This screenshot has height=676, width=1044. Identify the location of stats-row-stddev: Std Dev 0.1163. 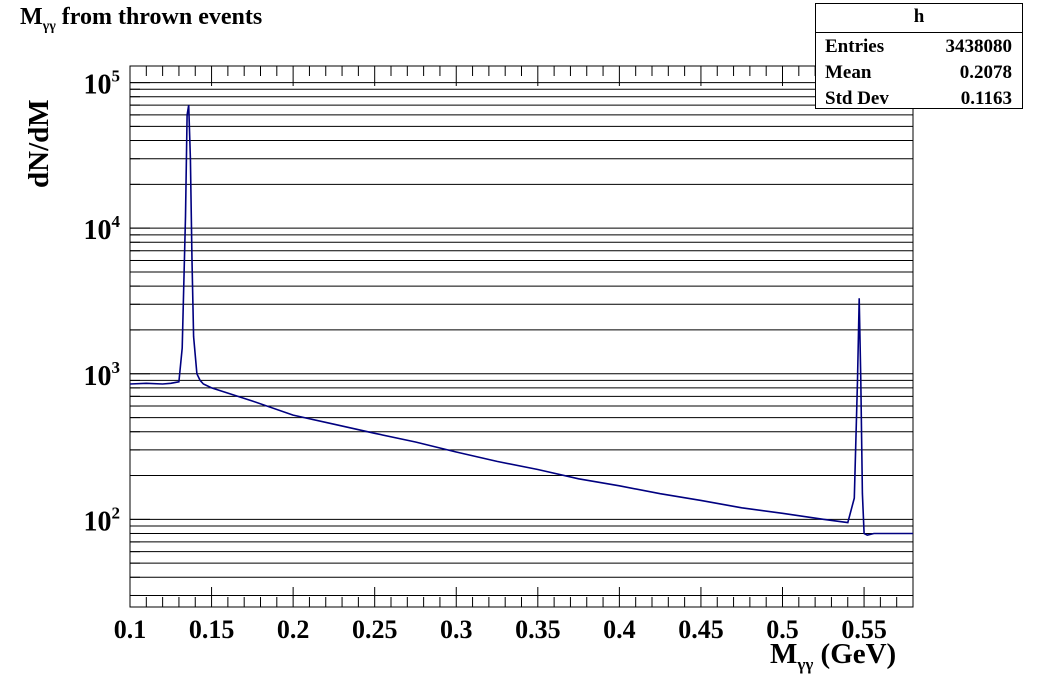
(919, 98).